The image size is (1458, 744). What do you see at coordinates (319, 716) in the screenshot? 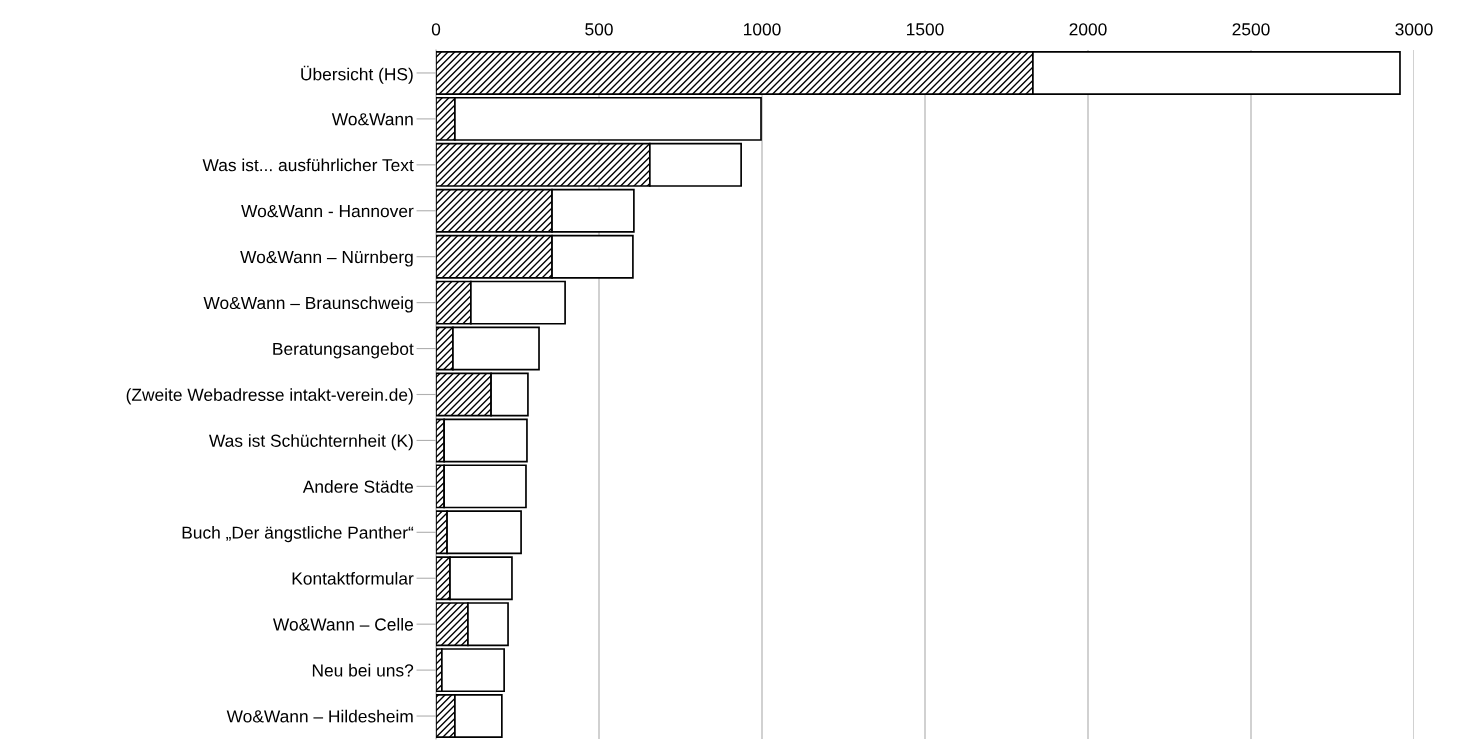
I see `y-tick-label: Wo&Wann – Hildesheim` at bounding box center [319, 716].